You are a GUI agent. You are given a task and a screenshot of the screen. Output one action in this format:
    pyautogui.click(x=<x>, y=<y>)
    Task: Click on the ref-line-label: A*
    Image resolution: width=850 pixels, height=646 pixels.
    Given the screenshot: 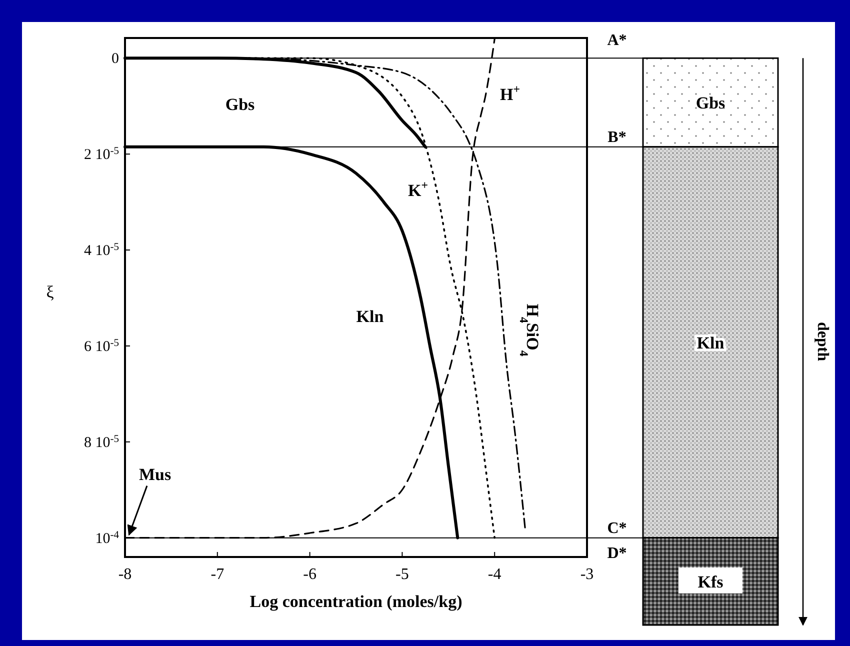 What is the action you would take?
    pyautogui.click(x=617, y=41)
    